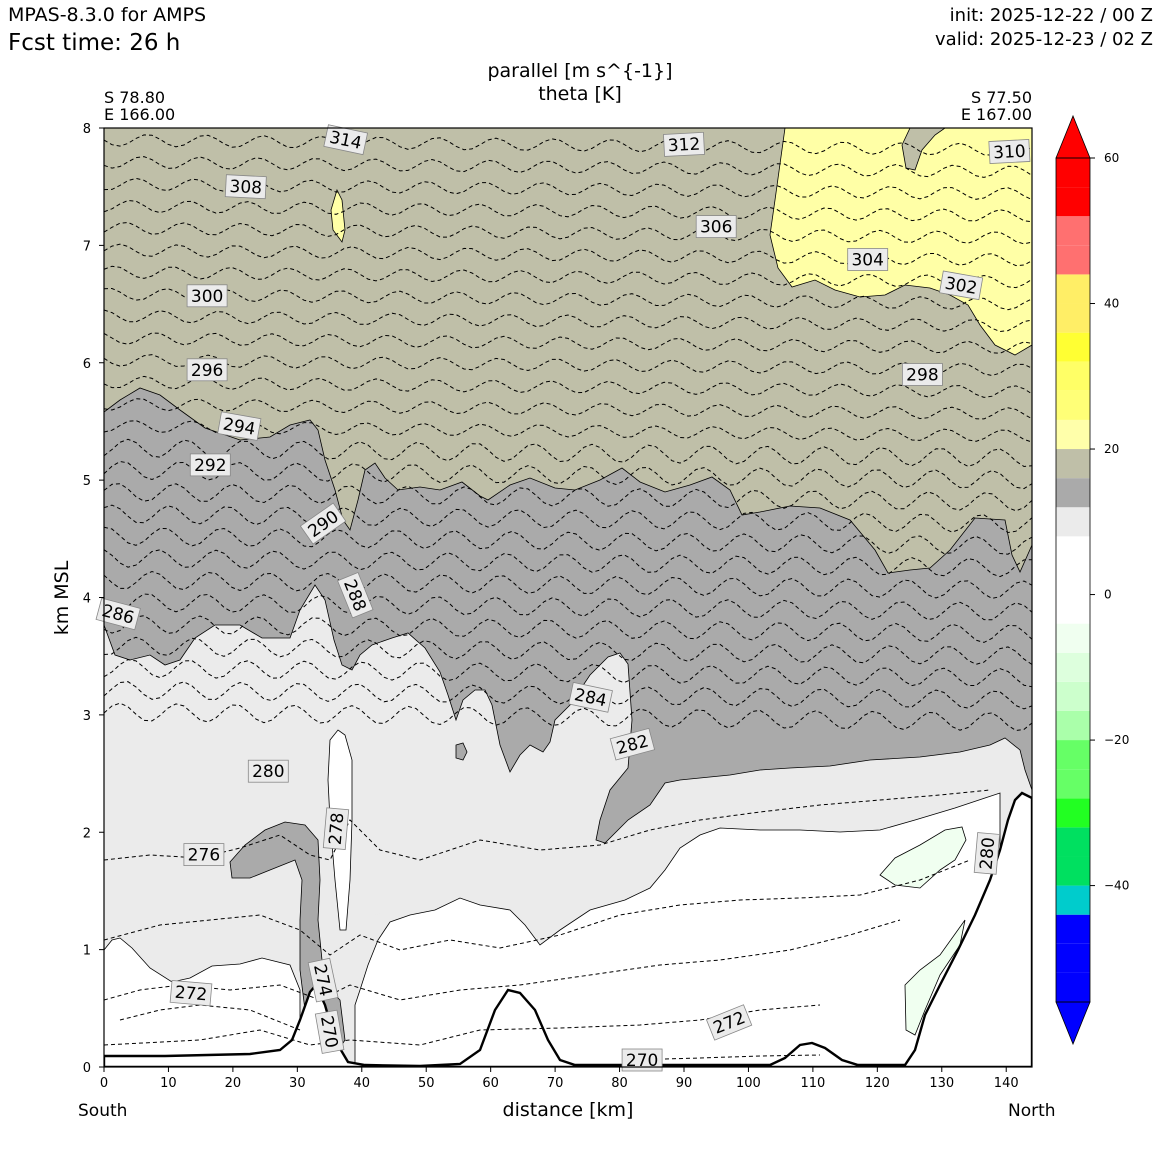 The image size is (1160, 1160). What do you see at coordinates (135, 97) in the screenshot?
I see `start-lat: S 78.80` at bounding box center [135, 97].